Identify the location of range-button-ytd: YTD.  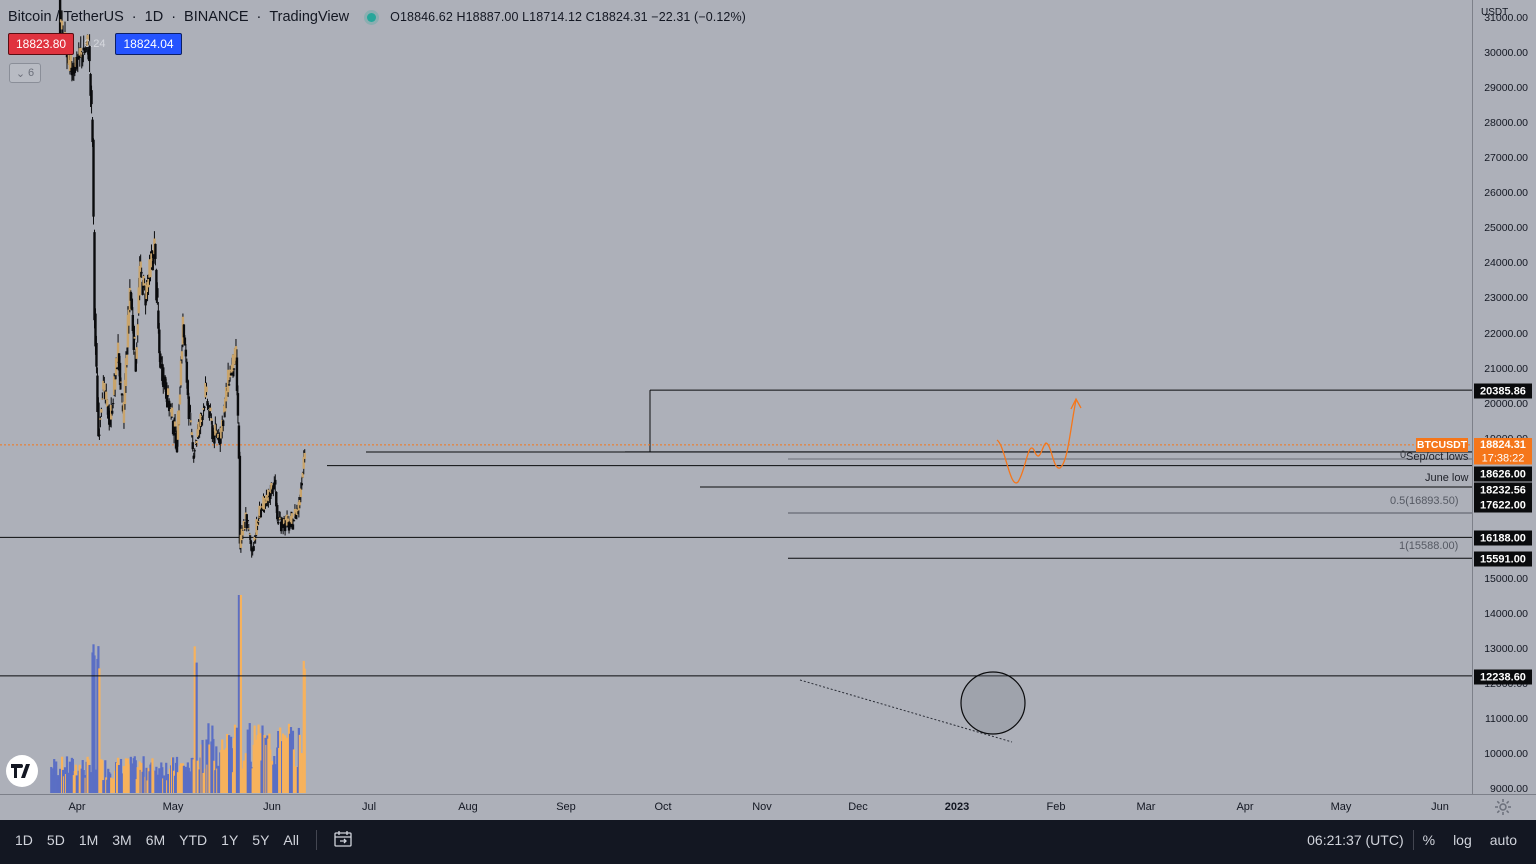
(193, 840).